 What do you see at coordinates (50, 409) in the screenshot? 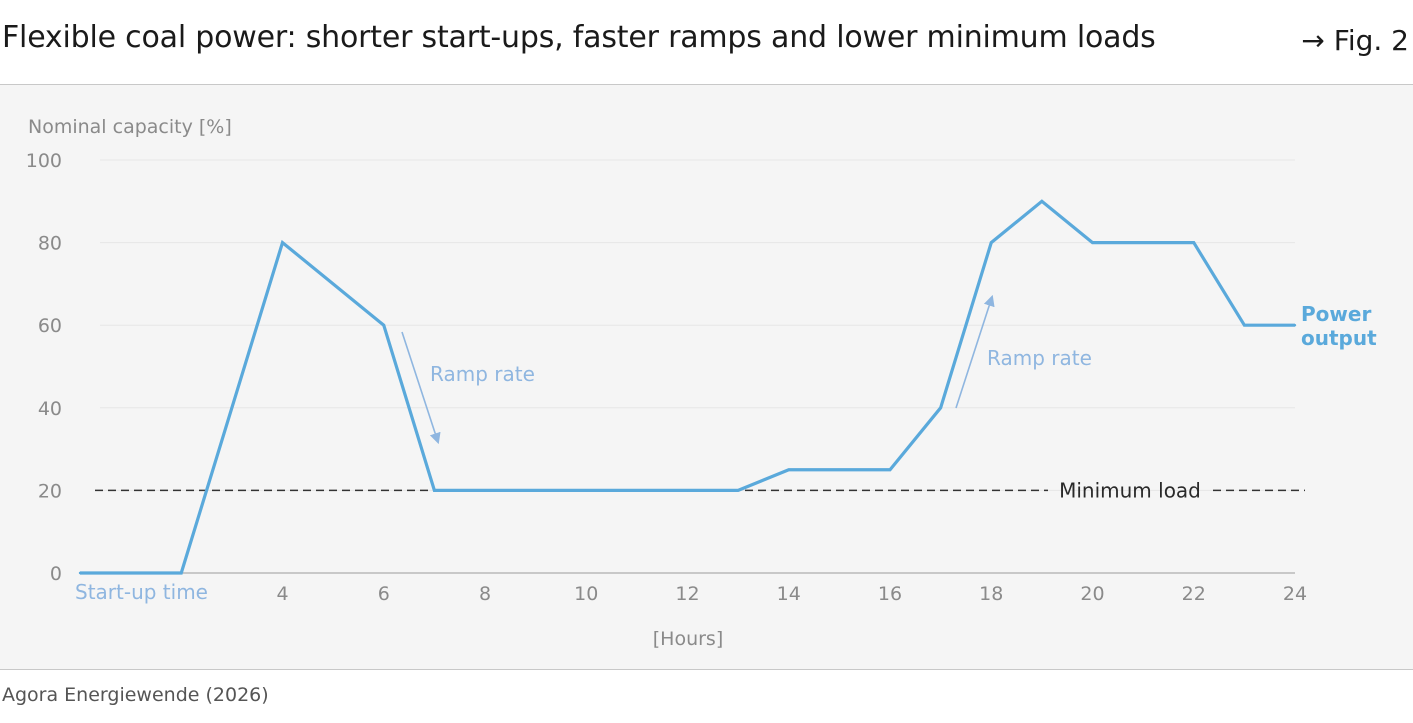
I see `y-tick-label: 40` at bounding box center [50, 409].